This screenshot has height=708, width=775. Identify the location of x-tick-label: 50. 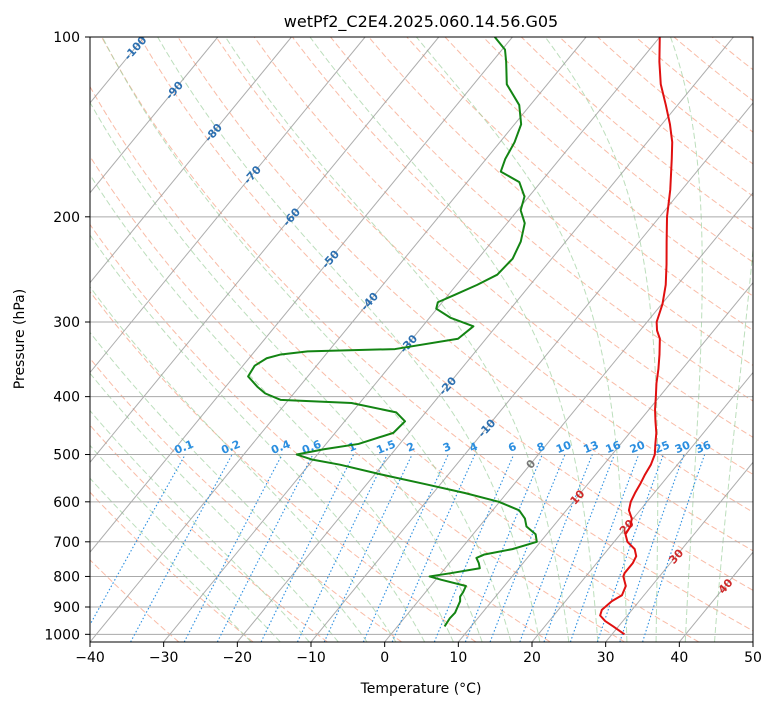
(753, 658).